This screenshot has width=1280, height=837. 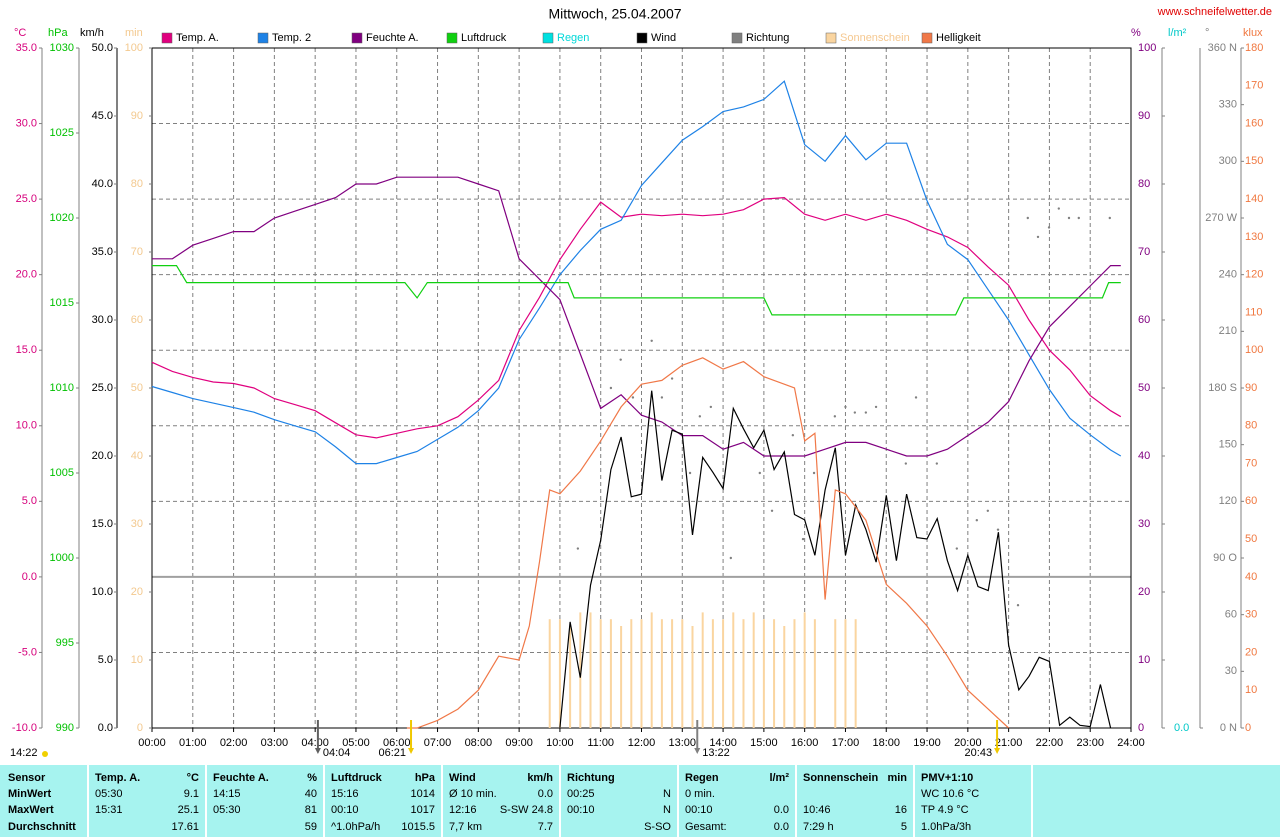 I want to click on axis-unit: l/m², so click(x=1177, y=33).